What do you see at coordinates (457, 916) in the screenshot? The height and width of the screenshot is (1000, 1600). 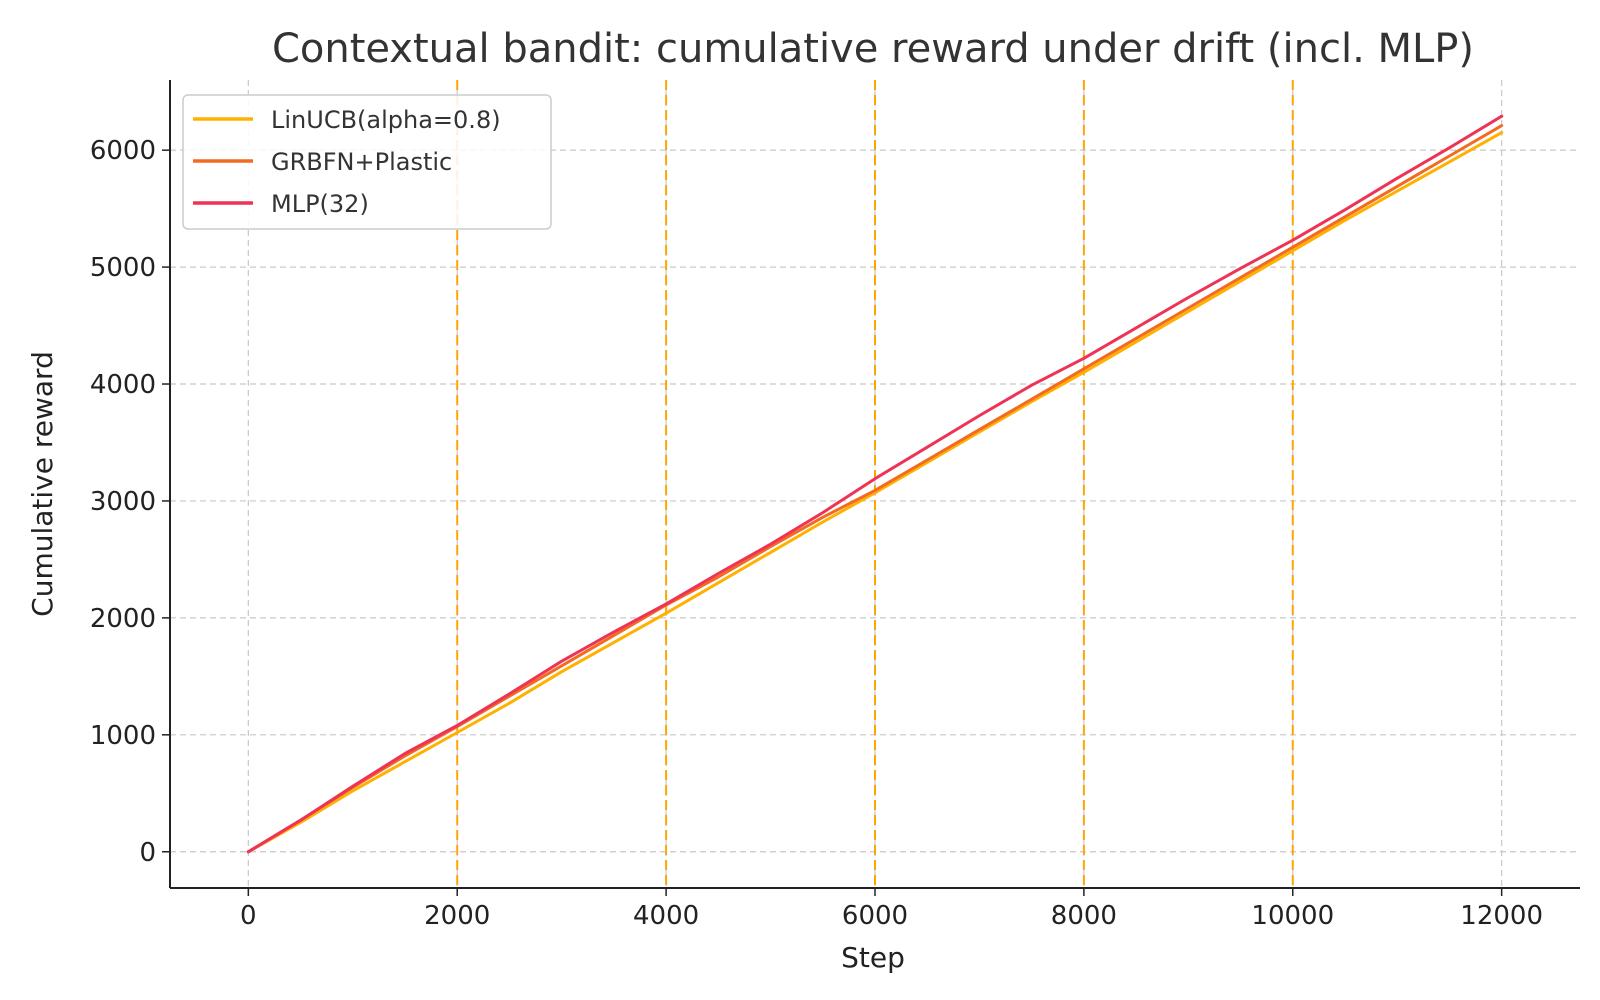 I see `x-tick-label: 2000` at bounding box center [457, 916].